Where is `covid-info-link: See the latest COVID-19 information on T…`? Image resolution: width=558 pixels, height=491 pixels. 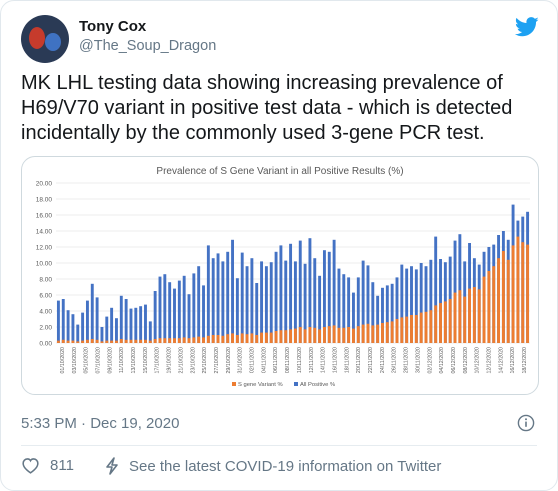
covid-info-link: See the latest COVID-19 information on T… is located at coordinates (272, 466).